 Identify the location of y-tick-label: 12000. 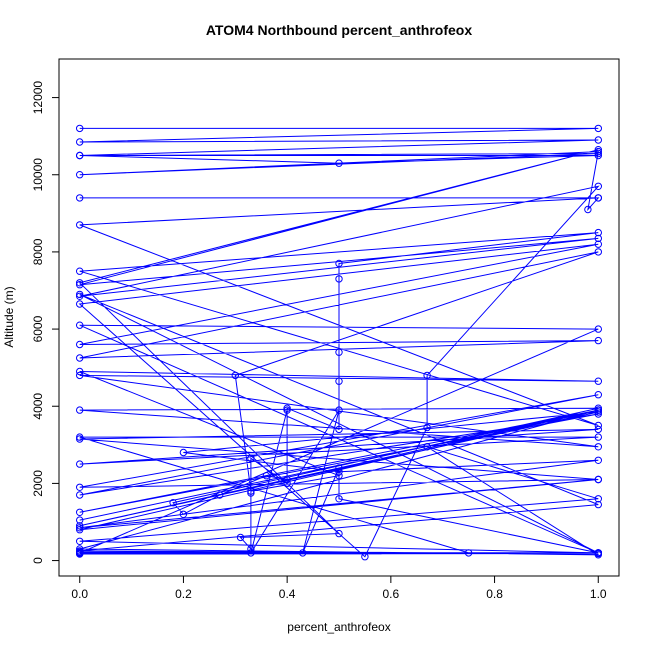
(38, 98).